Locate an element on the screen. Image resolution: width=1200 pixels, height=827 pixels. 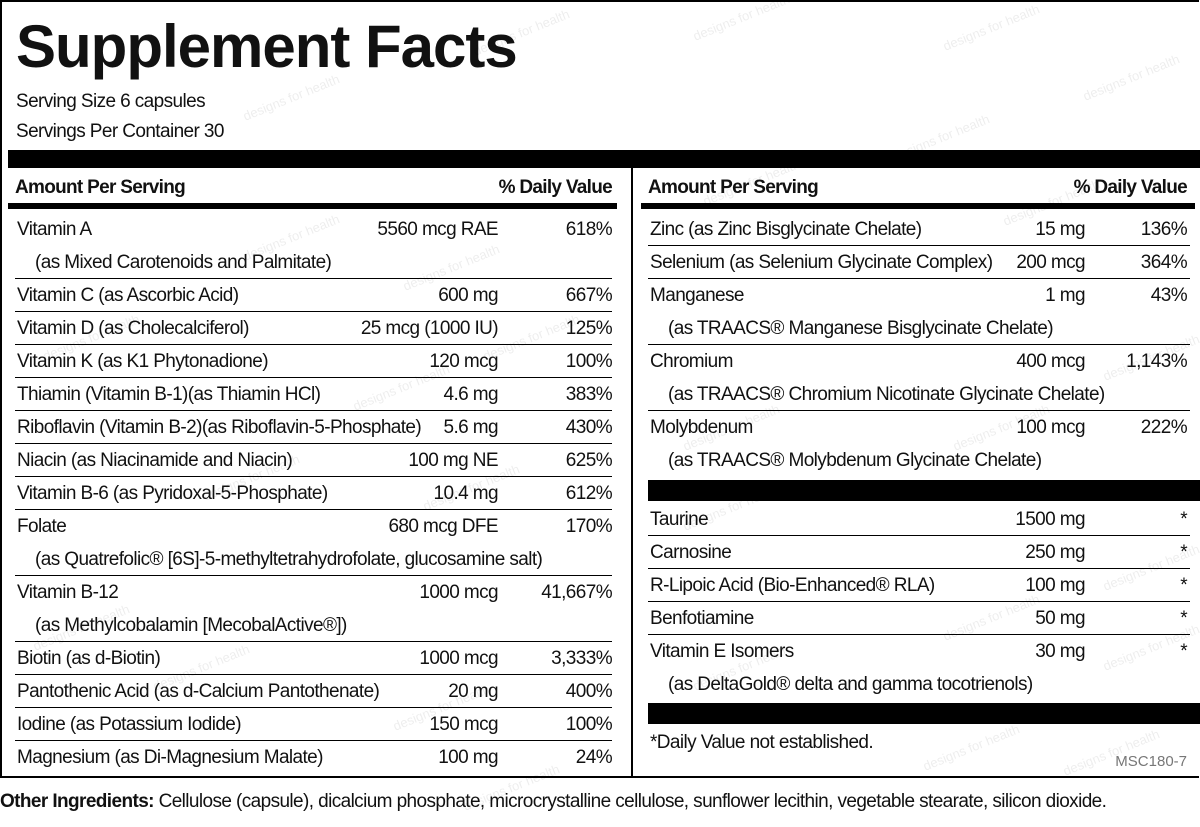
daily-value: 24% is located at coordinates (594, 757).